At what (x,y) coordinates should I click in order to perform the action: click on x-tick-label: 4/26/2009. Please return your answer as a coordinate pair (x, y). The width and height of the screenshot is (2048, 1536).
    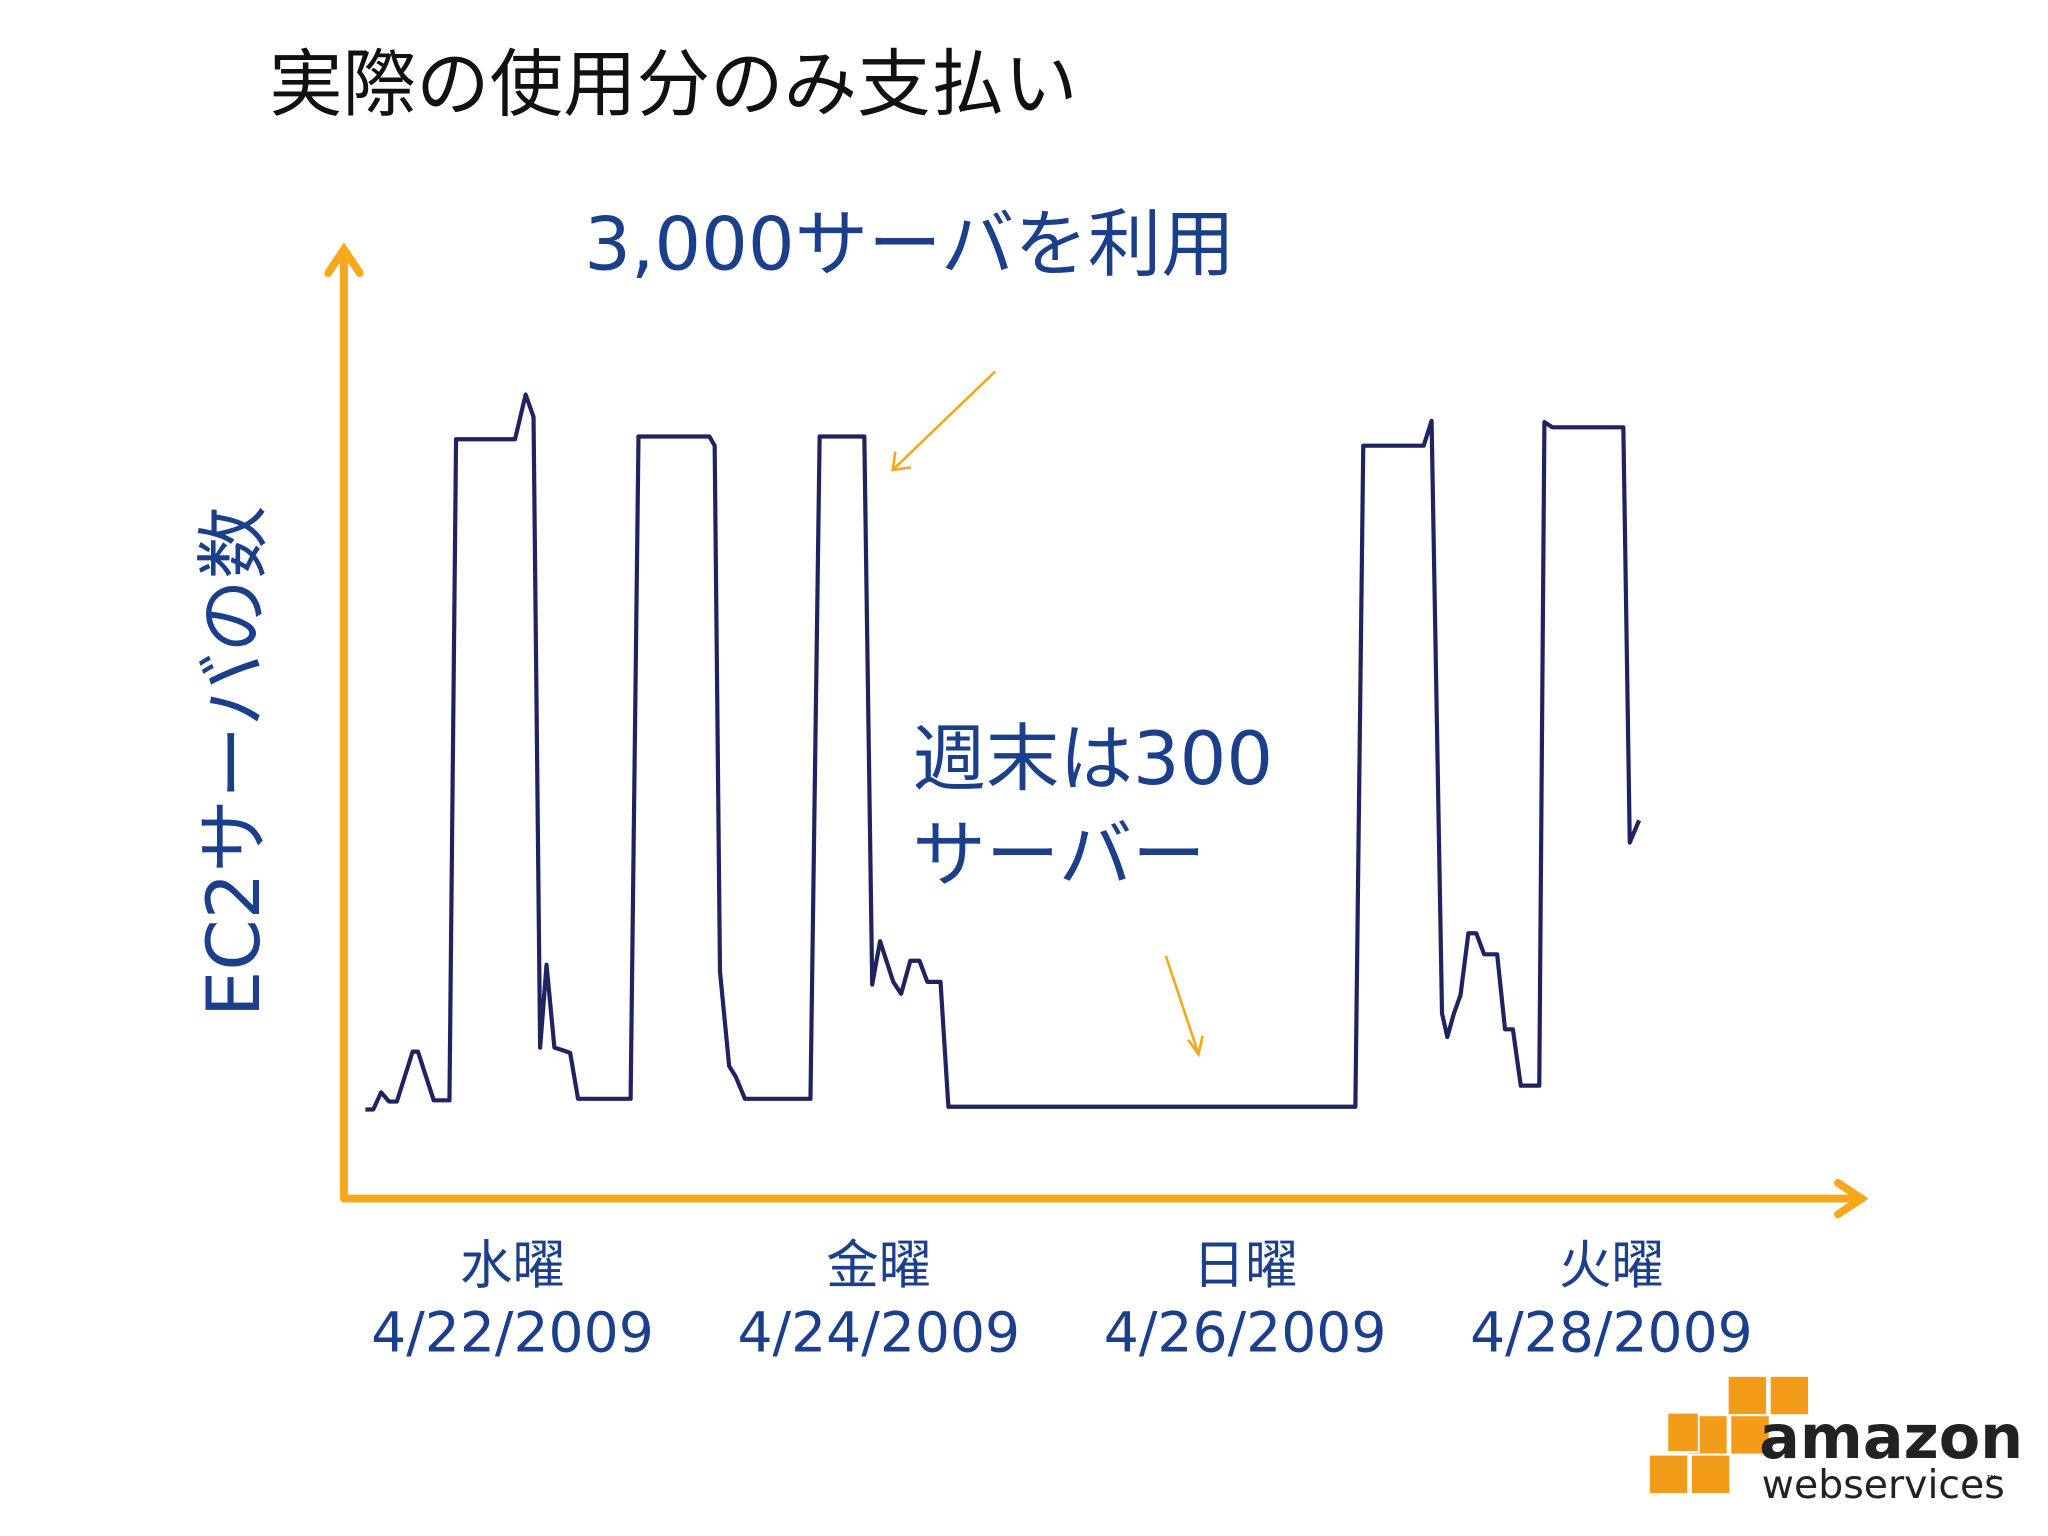
    Looking at the image, I should click on (1245, 1334).